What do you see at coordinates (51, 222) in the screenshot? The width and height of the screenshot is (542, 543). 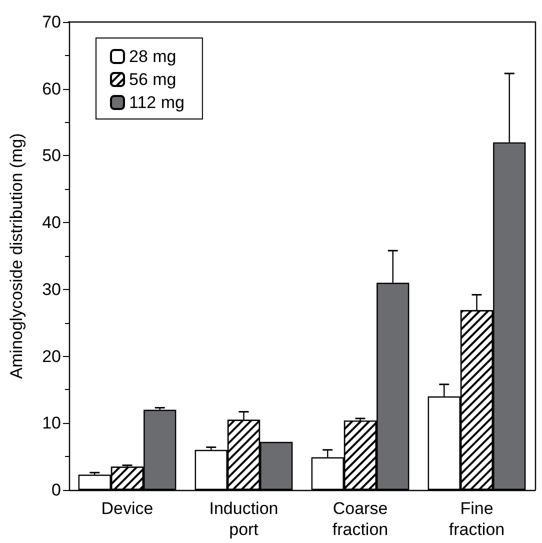 I see `y-tick-label: 40` at bounding box center [51, 222].